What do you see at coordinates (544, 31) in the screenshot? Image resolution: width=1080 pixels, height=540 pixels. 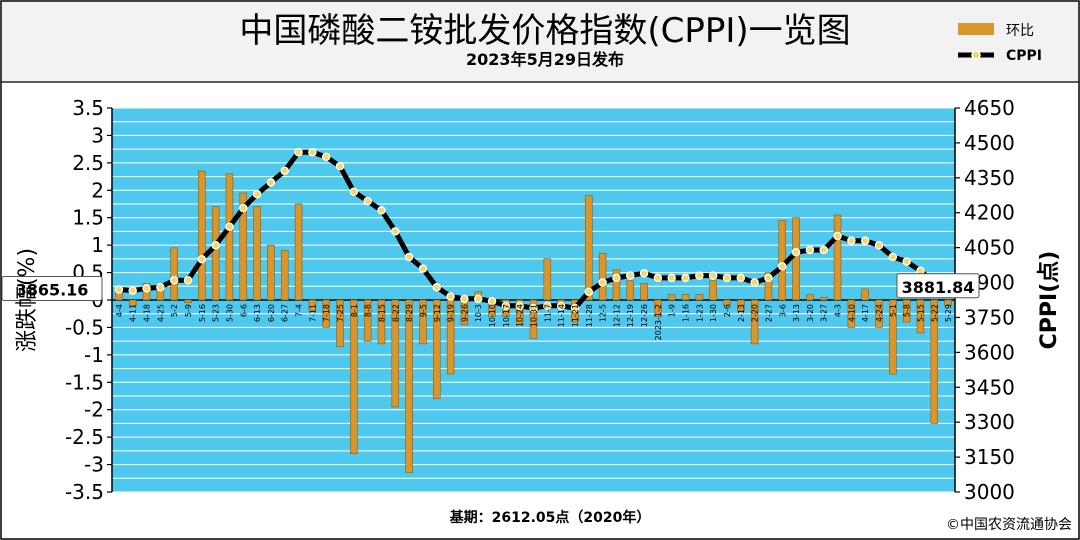 I see `page-title: 中国磷酸二铵批发价格指数(CPPI)一览图` at bounding box center [544, 31].